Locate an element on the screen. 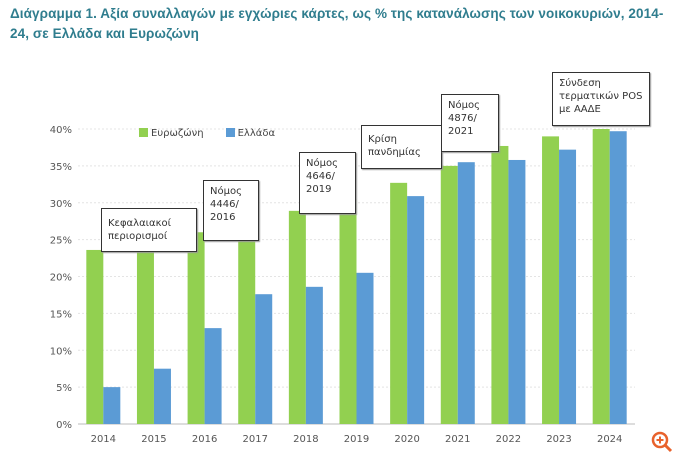  x-tick-label: 2018 is located at coordinates (305, 439).